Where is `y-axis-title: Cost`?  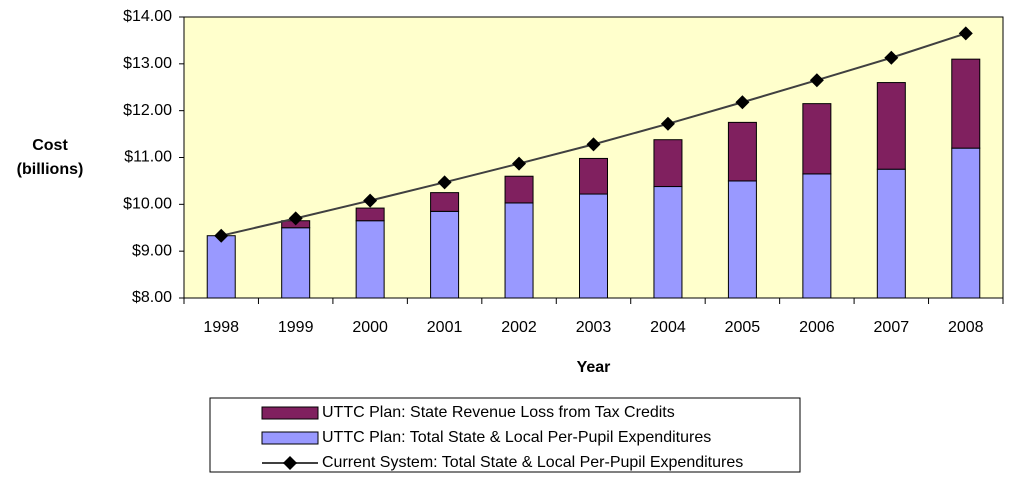 y-axis-title: Cost is located at coordinates (50, 145).